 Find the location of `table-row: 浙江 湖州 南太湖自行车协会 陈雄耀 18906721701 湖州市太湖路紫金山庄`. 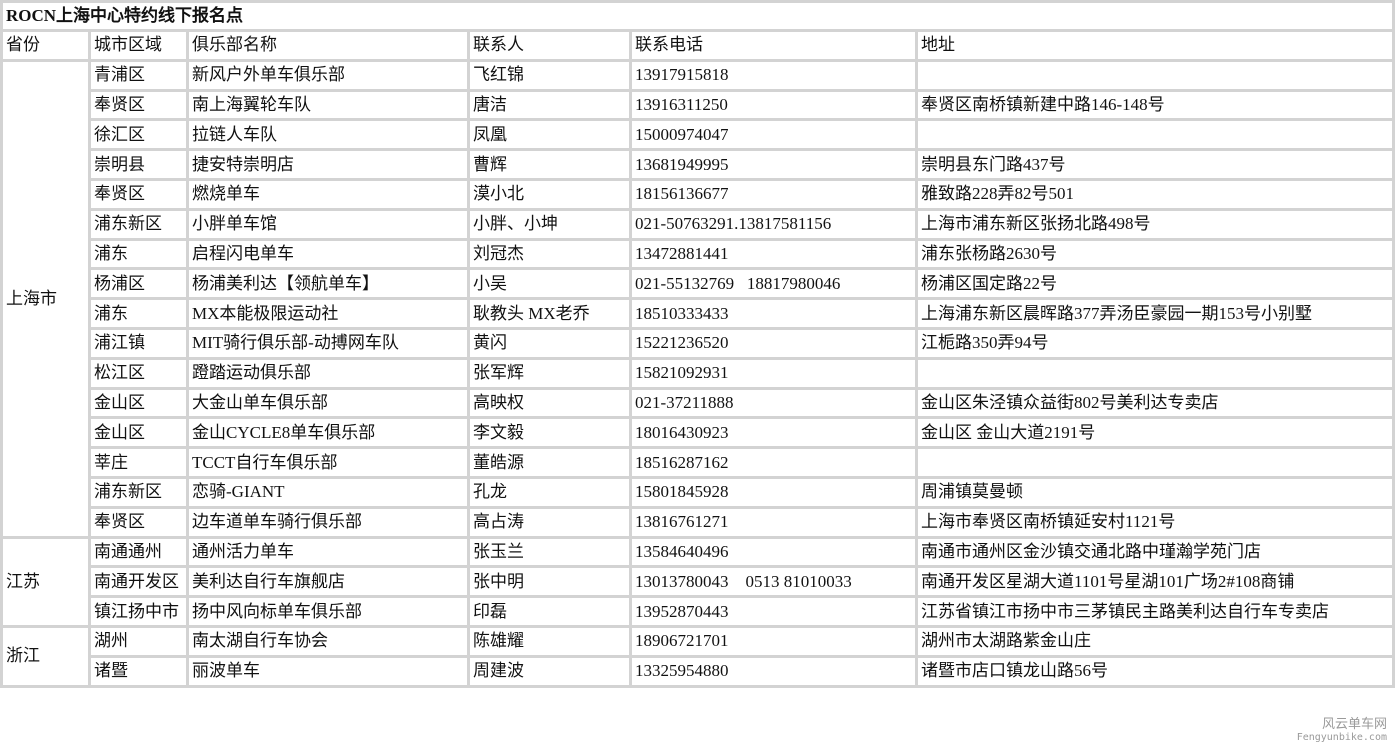

table-row: 浙江 湖州 南太湖自行车协会 陈雄耀 18906721701 湖州市太湖路紫金山庄 is located at coordinates (697, 656).